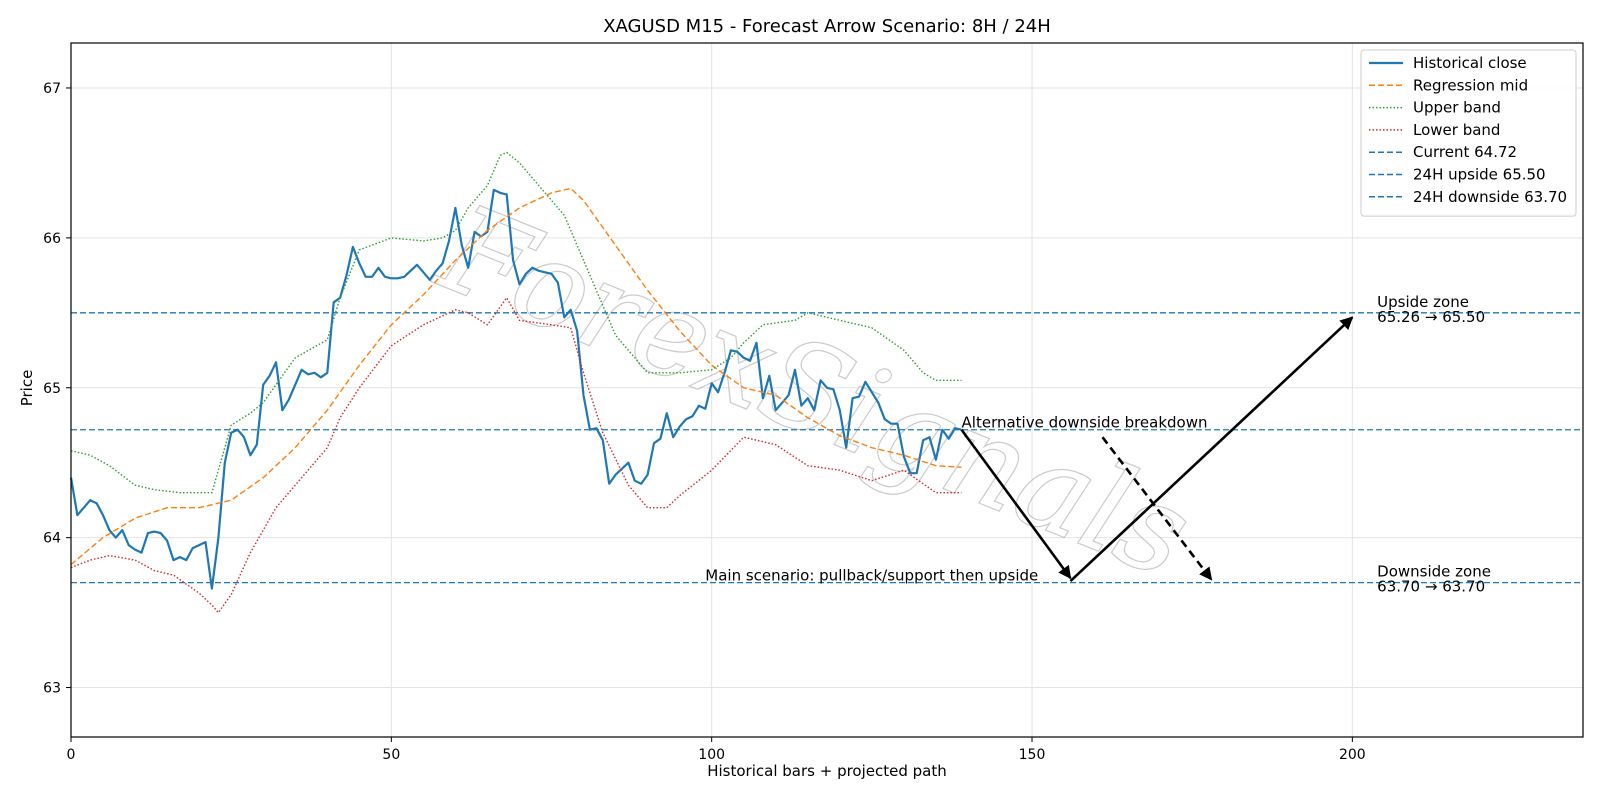  What do you see at coordinates (1470, 85) in the screenshot?
I see `legend-label: Regression mid` at bounding box center [1470, 85].